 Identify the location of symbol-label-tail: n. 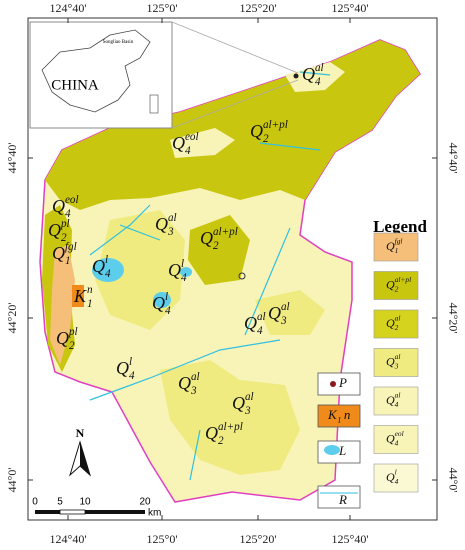
(347, 414).